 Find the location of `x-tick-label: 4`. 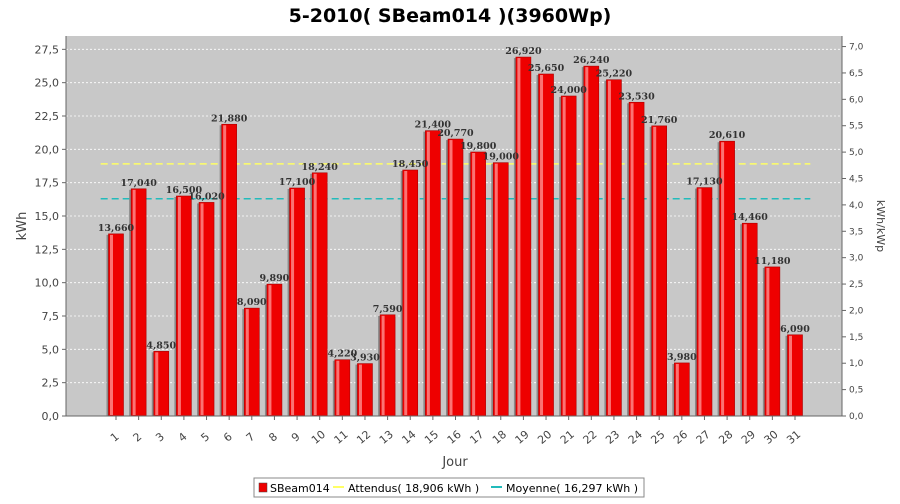

x-tick-label: 4 is located at coordinates (183, 437).